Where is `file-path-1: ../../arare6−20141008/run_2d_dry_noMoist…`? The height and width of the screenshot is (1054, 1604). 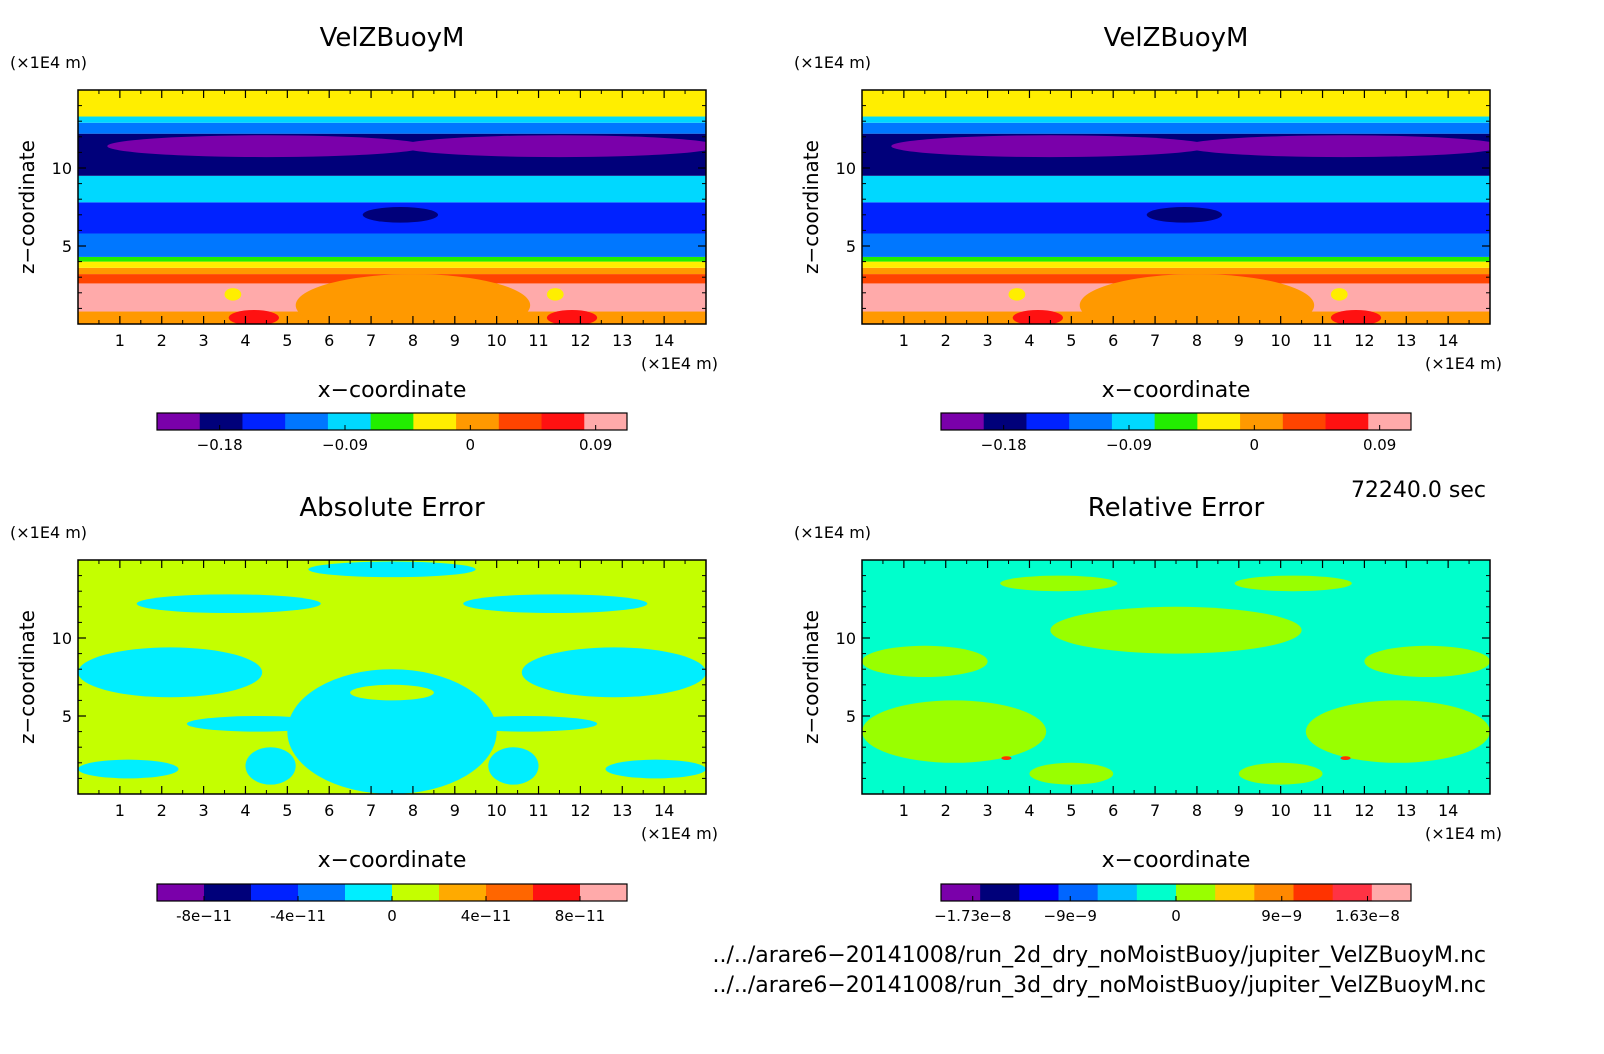 file-path-1: ../../arare6−20141008/run_2d_dry_noMoist… is located at coordinates (1099, 955).